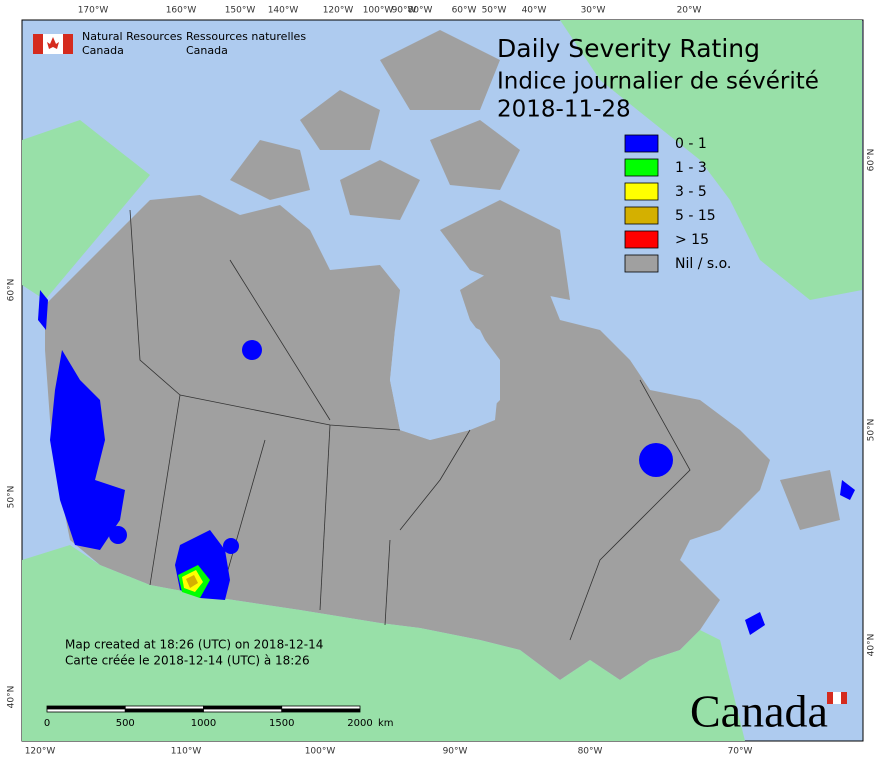 The width and height of the screenshot is (880, 760). What do you see at coordinates (47, 723) in the screenshot?
I see `scale-label: 0` at bounding box center [47, 723].